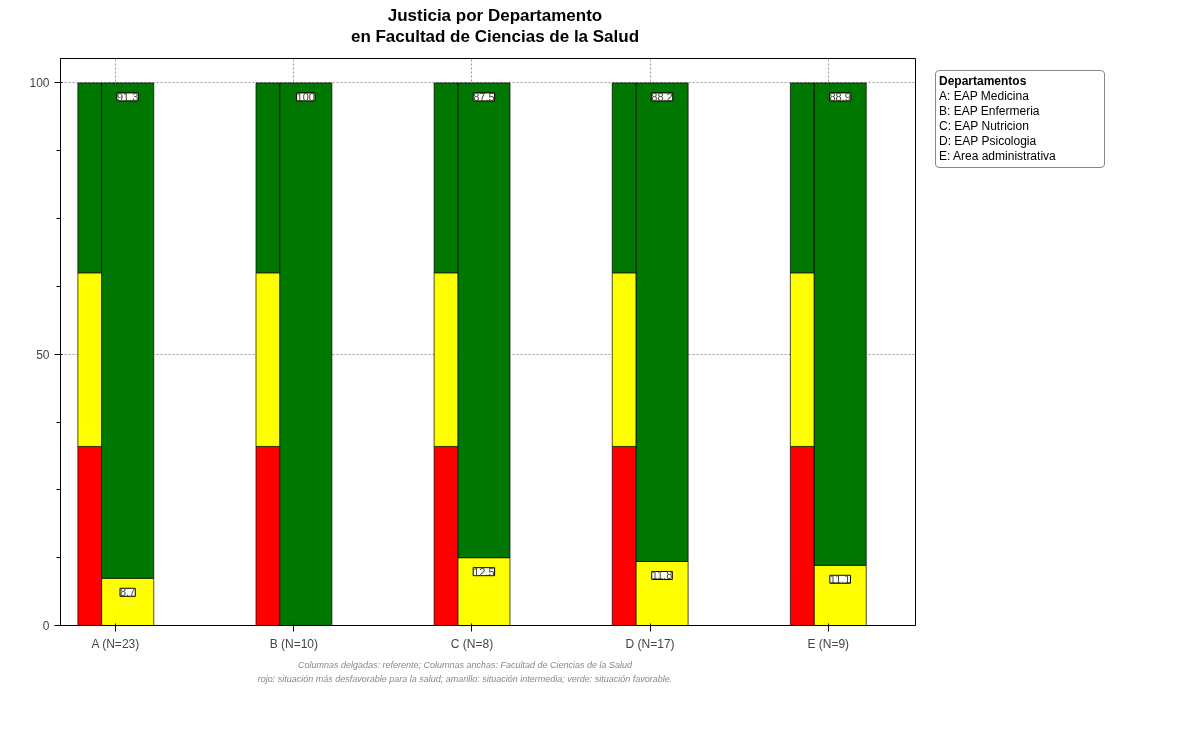  Describe the element at coordinates (484, 96) in the screenshot. I see `data-label: 87.5` at that location.